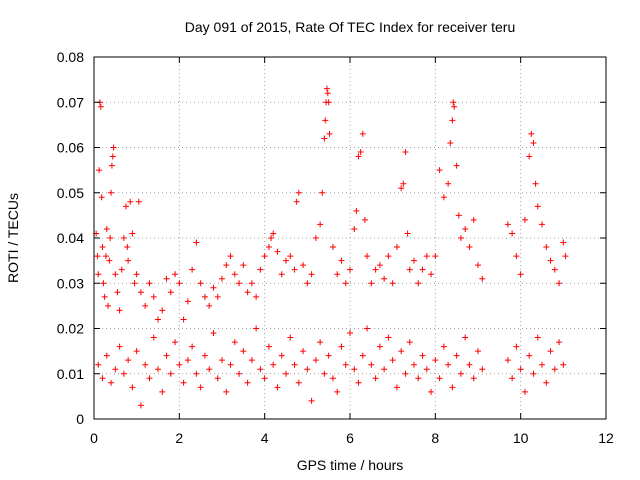 The width and height of the screenshot is (640, 480). What do you see at coordinates (352, 438) in the screenshot?
I see `x-tick-labels: 0 2 4 6 8 10 12` at bounding box center [352, 438].